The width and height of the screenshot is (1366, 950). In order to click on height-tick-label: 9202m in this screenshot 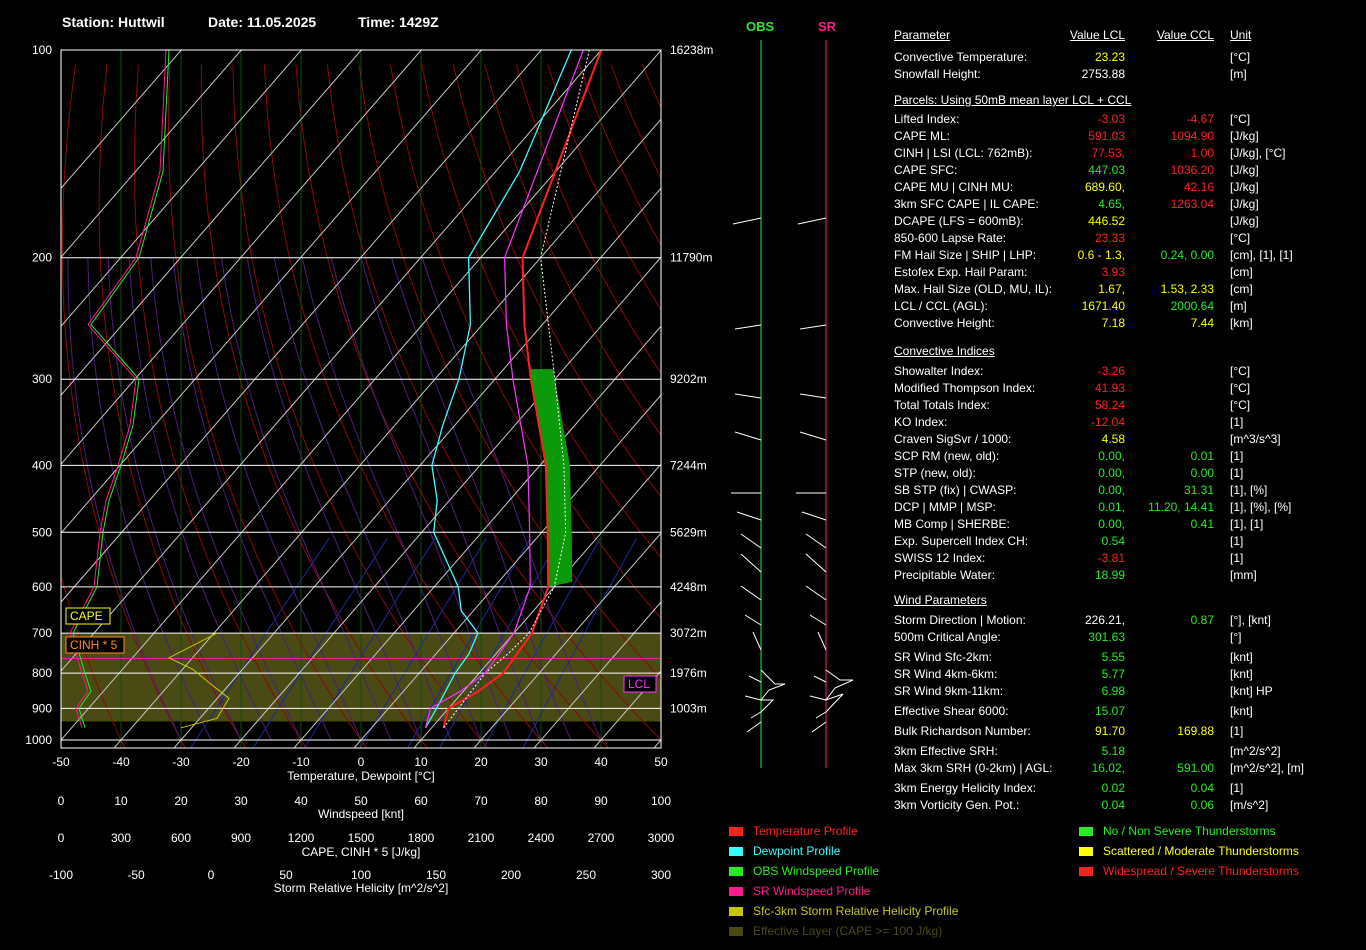, I will do `click(688, 379)`.